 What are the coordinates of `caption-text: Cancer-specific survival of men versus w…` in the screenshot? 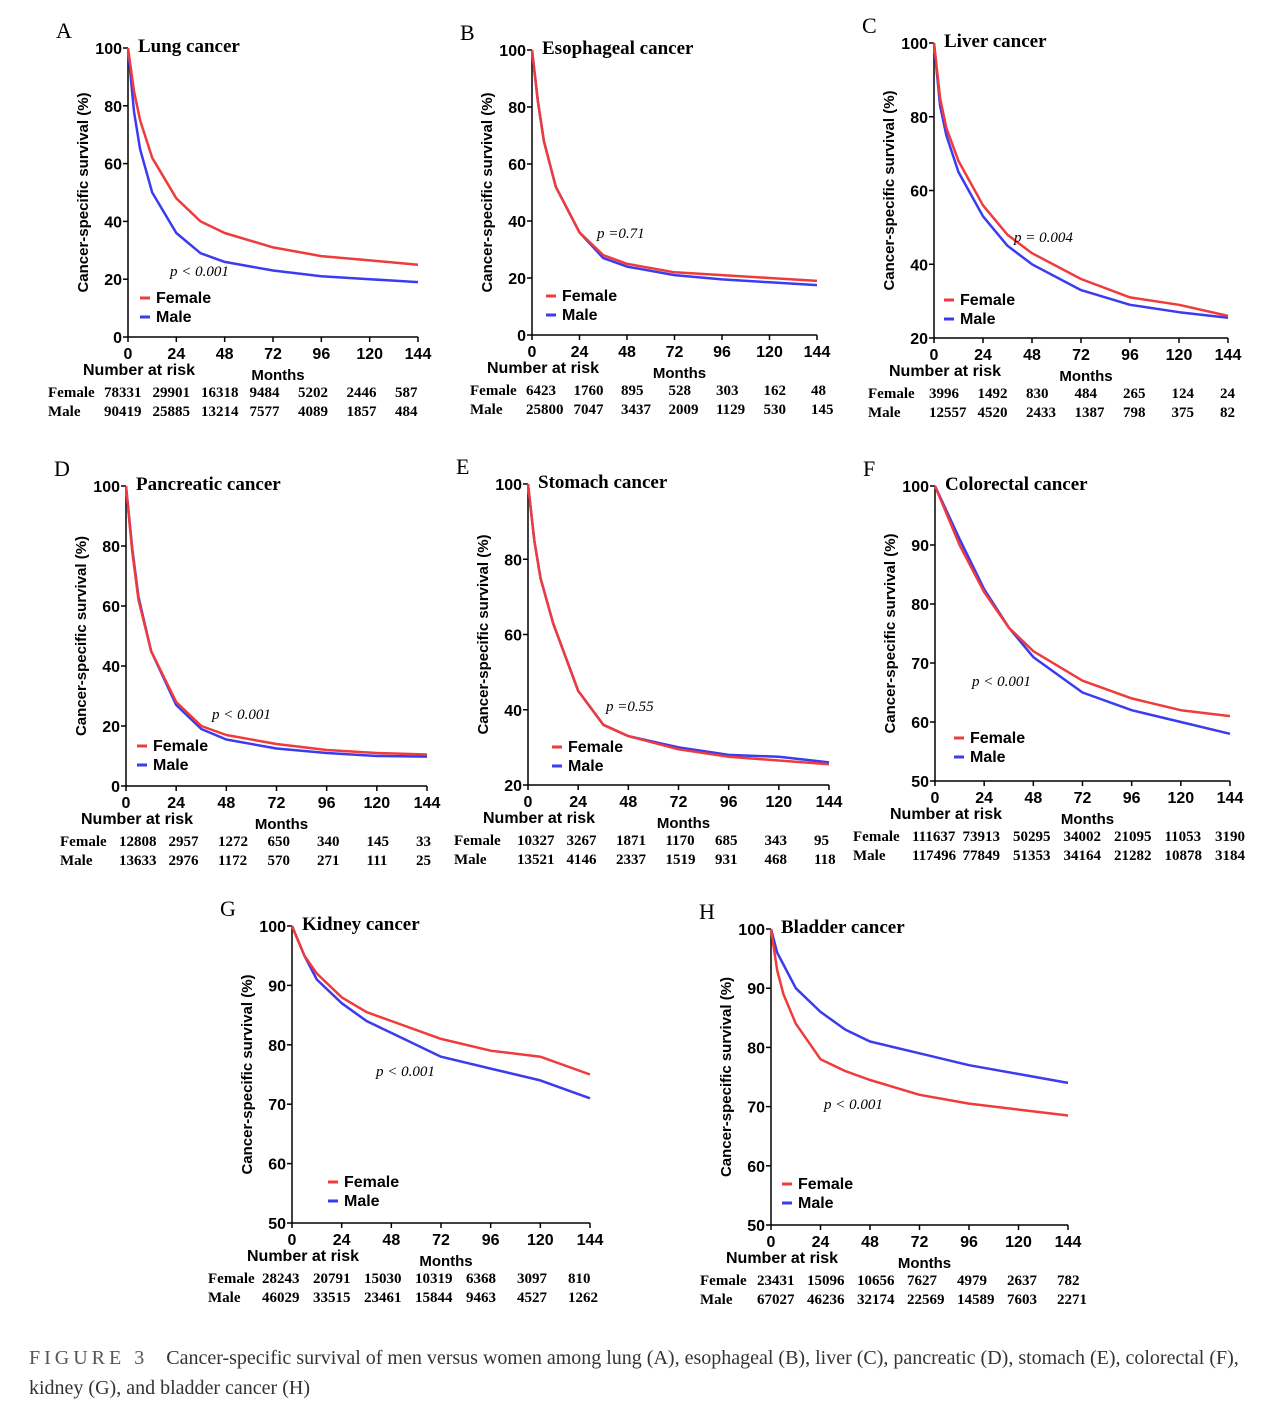 It's located at (634, 1373).